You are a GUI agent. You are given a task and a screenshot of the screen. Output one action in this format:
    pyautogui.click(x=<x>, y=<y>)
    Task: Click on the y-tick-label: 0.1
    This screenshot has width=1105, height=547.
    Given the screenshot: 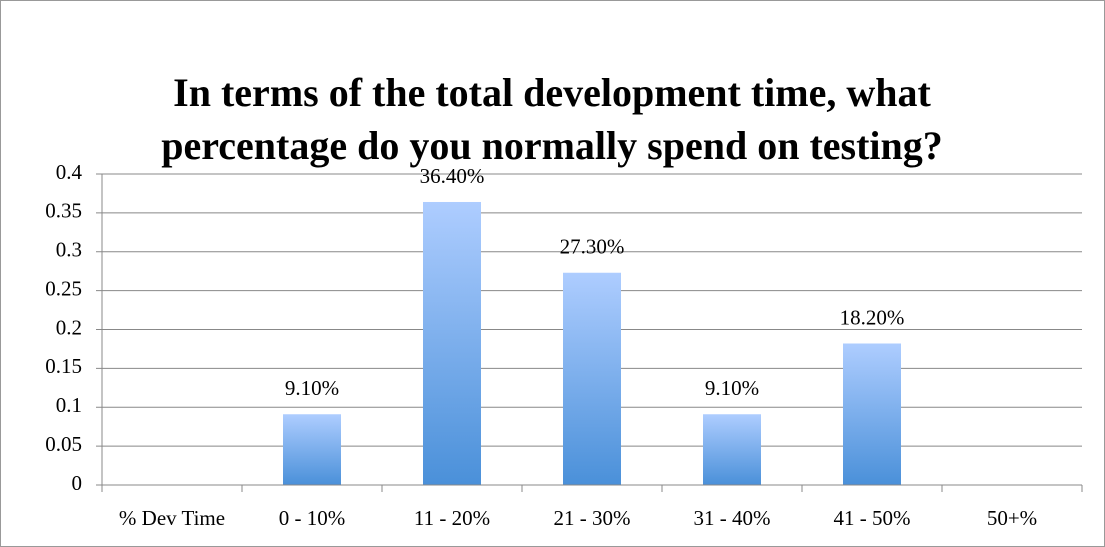 What is the action you would take?
    pyautogui.click(x=69, y=405)
    